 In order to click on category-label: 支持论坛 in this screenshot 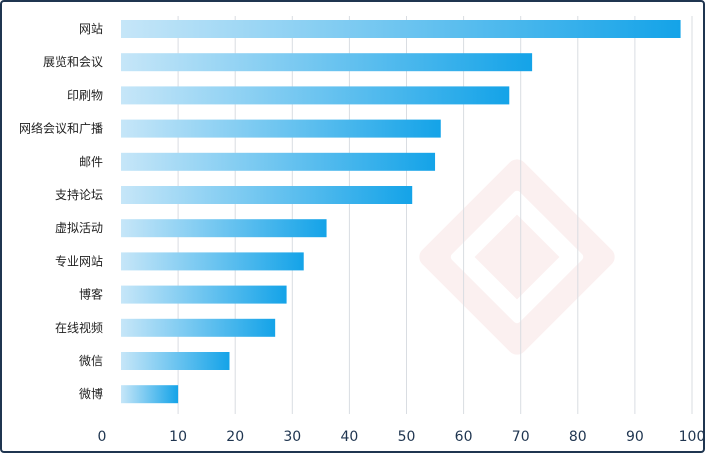, I will do `click(79, 194)`.